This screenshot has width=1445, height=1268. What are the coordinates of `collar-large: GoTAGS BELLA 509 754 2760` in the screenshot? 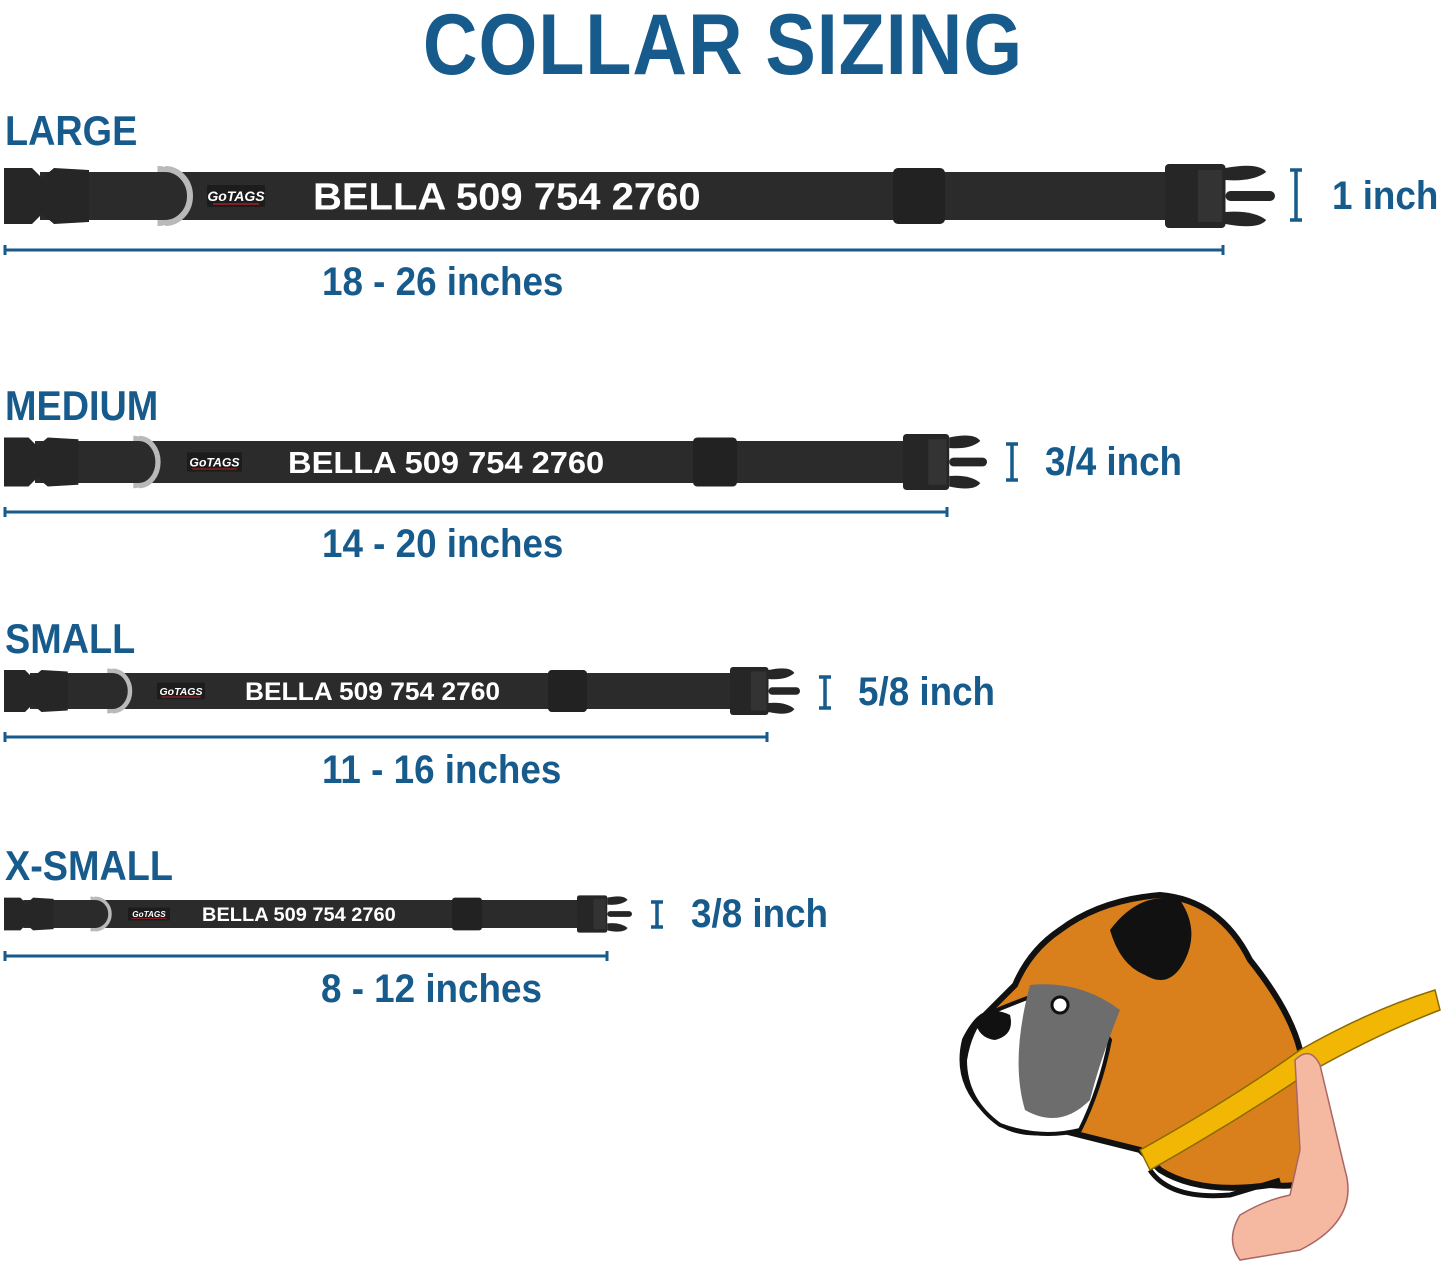 It's located at (639, 196).